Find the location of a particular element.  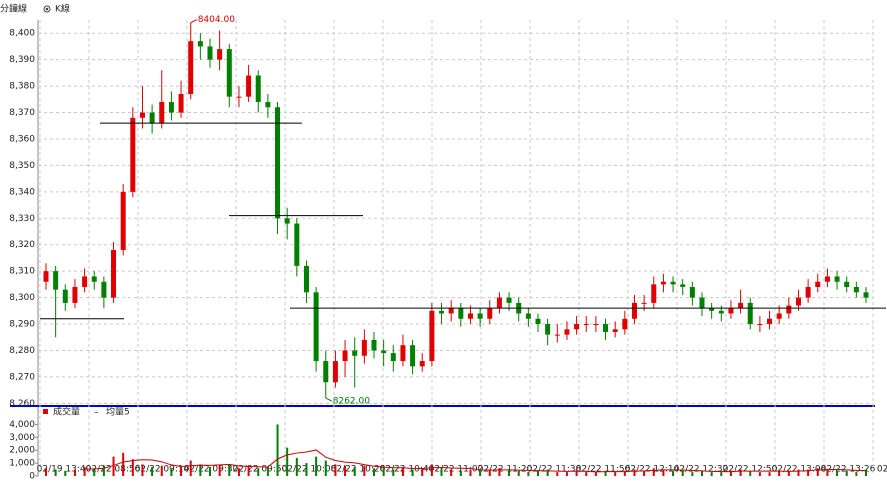

x-tick-label: 02/22 10:08 is located at coordinates (309, 470).